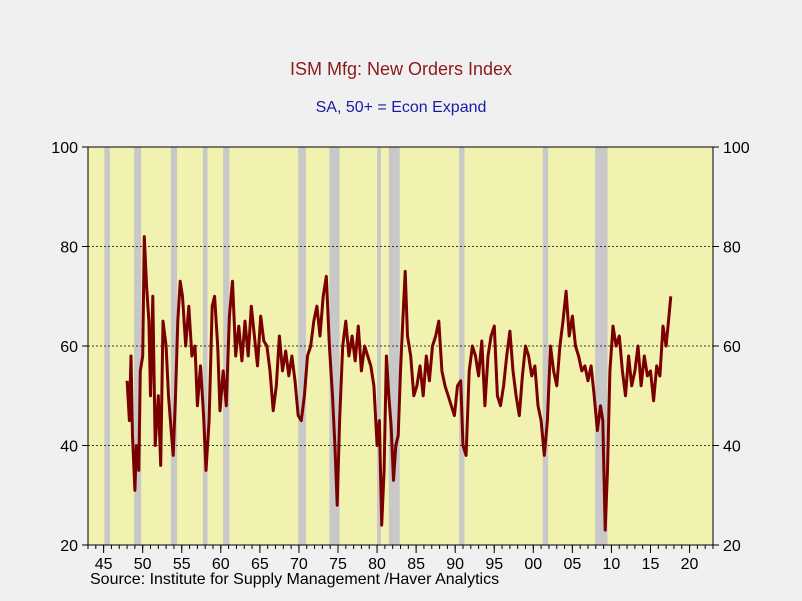  What do you see at coordinates (416, 564) in the screenshot?
I see `x-tick-label: 85` at bounding box center [416, 564].